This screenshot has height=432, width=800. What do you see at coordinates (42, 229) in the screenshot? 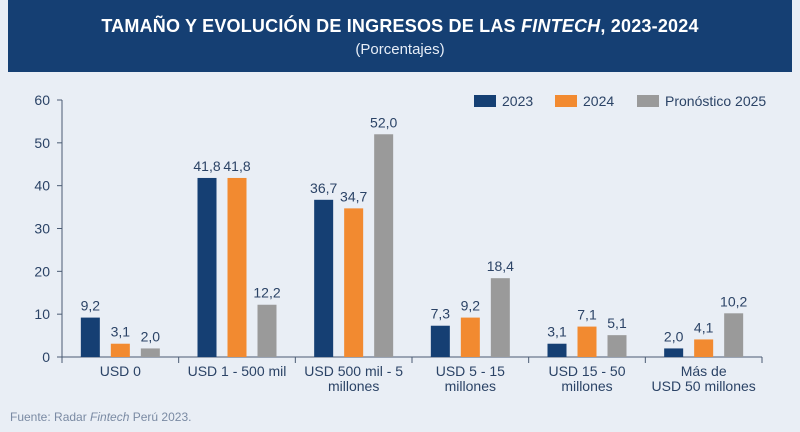
I see `y-tick-label: 30` at bounding box center [42, 229].